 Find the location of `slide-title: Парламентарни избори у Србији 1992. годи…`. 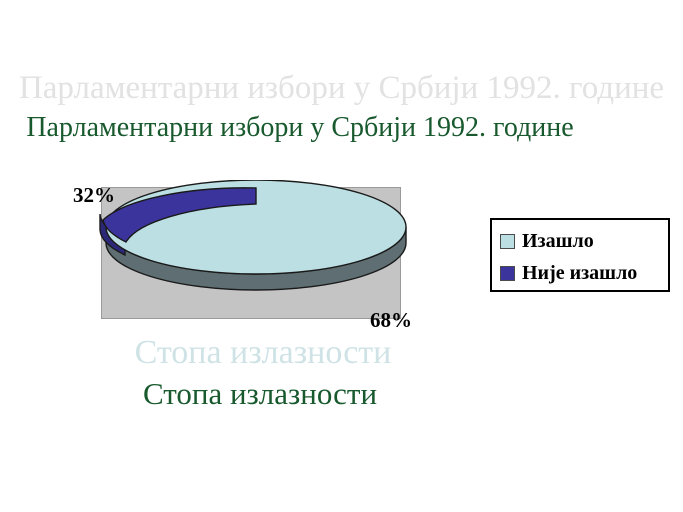

slide-title: Парламентарни избори у Србији 1992. годи… is located at coordinates (300, 127).